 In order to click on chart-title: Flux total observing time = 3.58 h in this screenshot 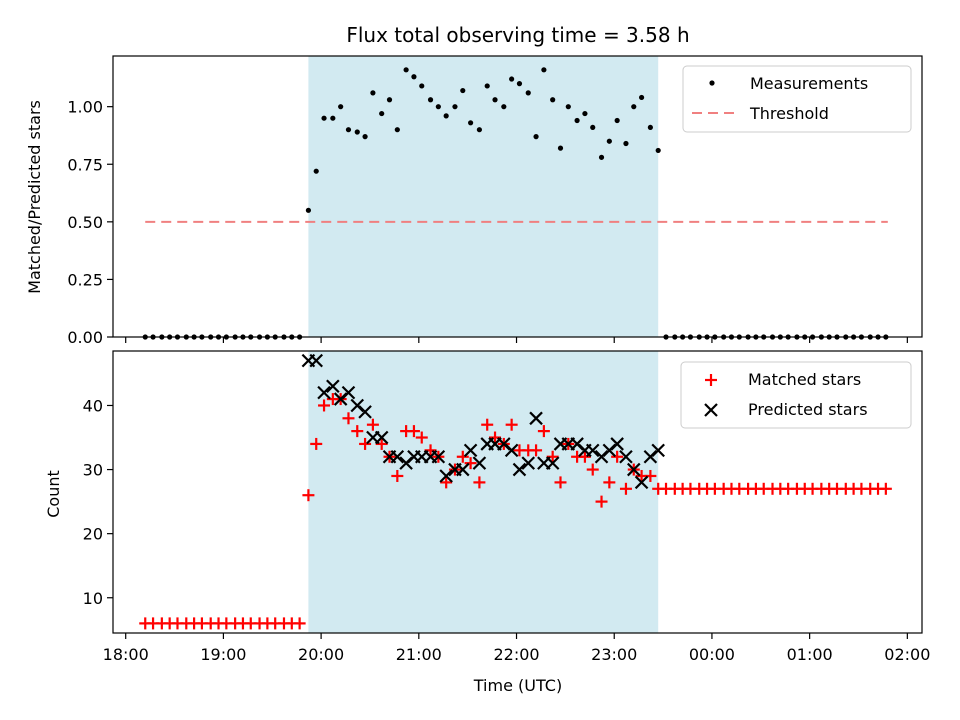, I will do `click(517, 35)`.